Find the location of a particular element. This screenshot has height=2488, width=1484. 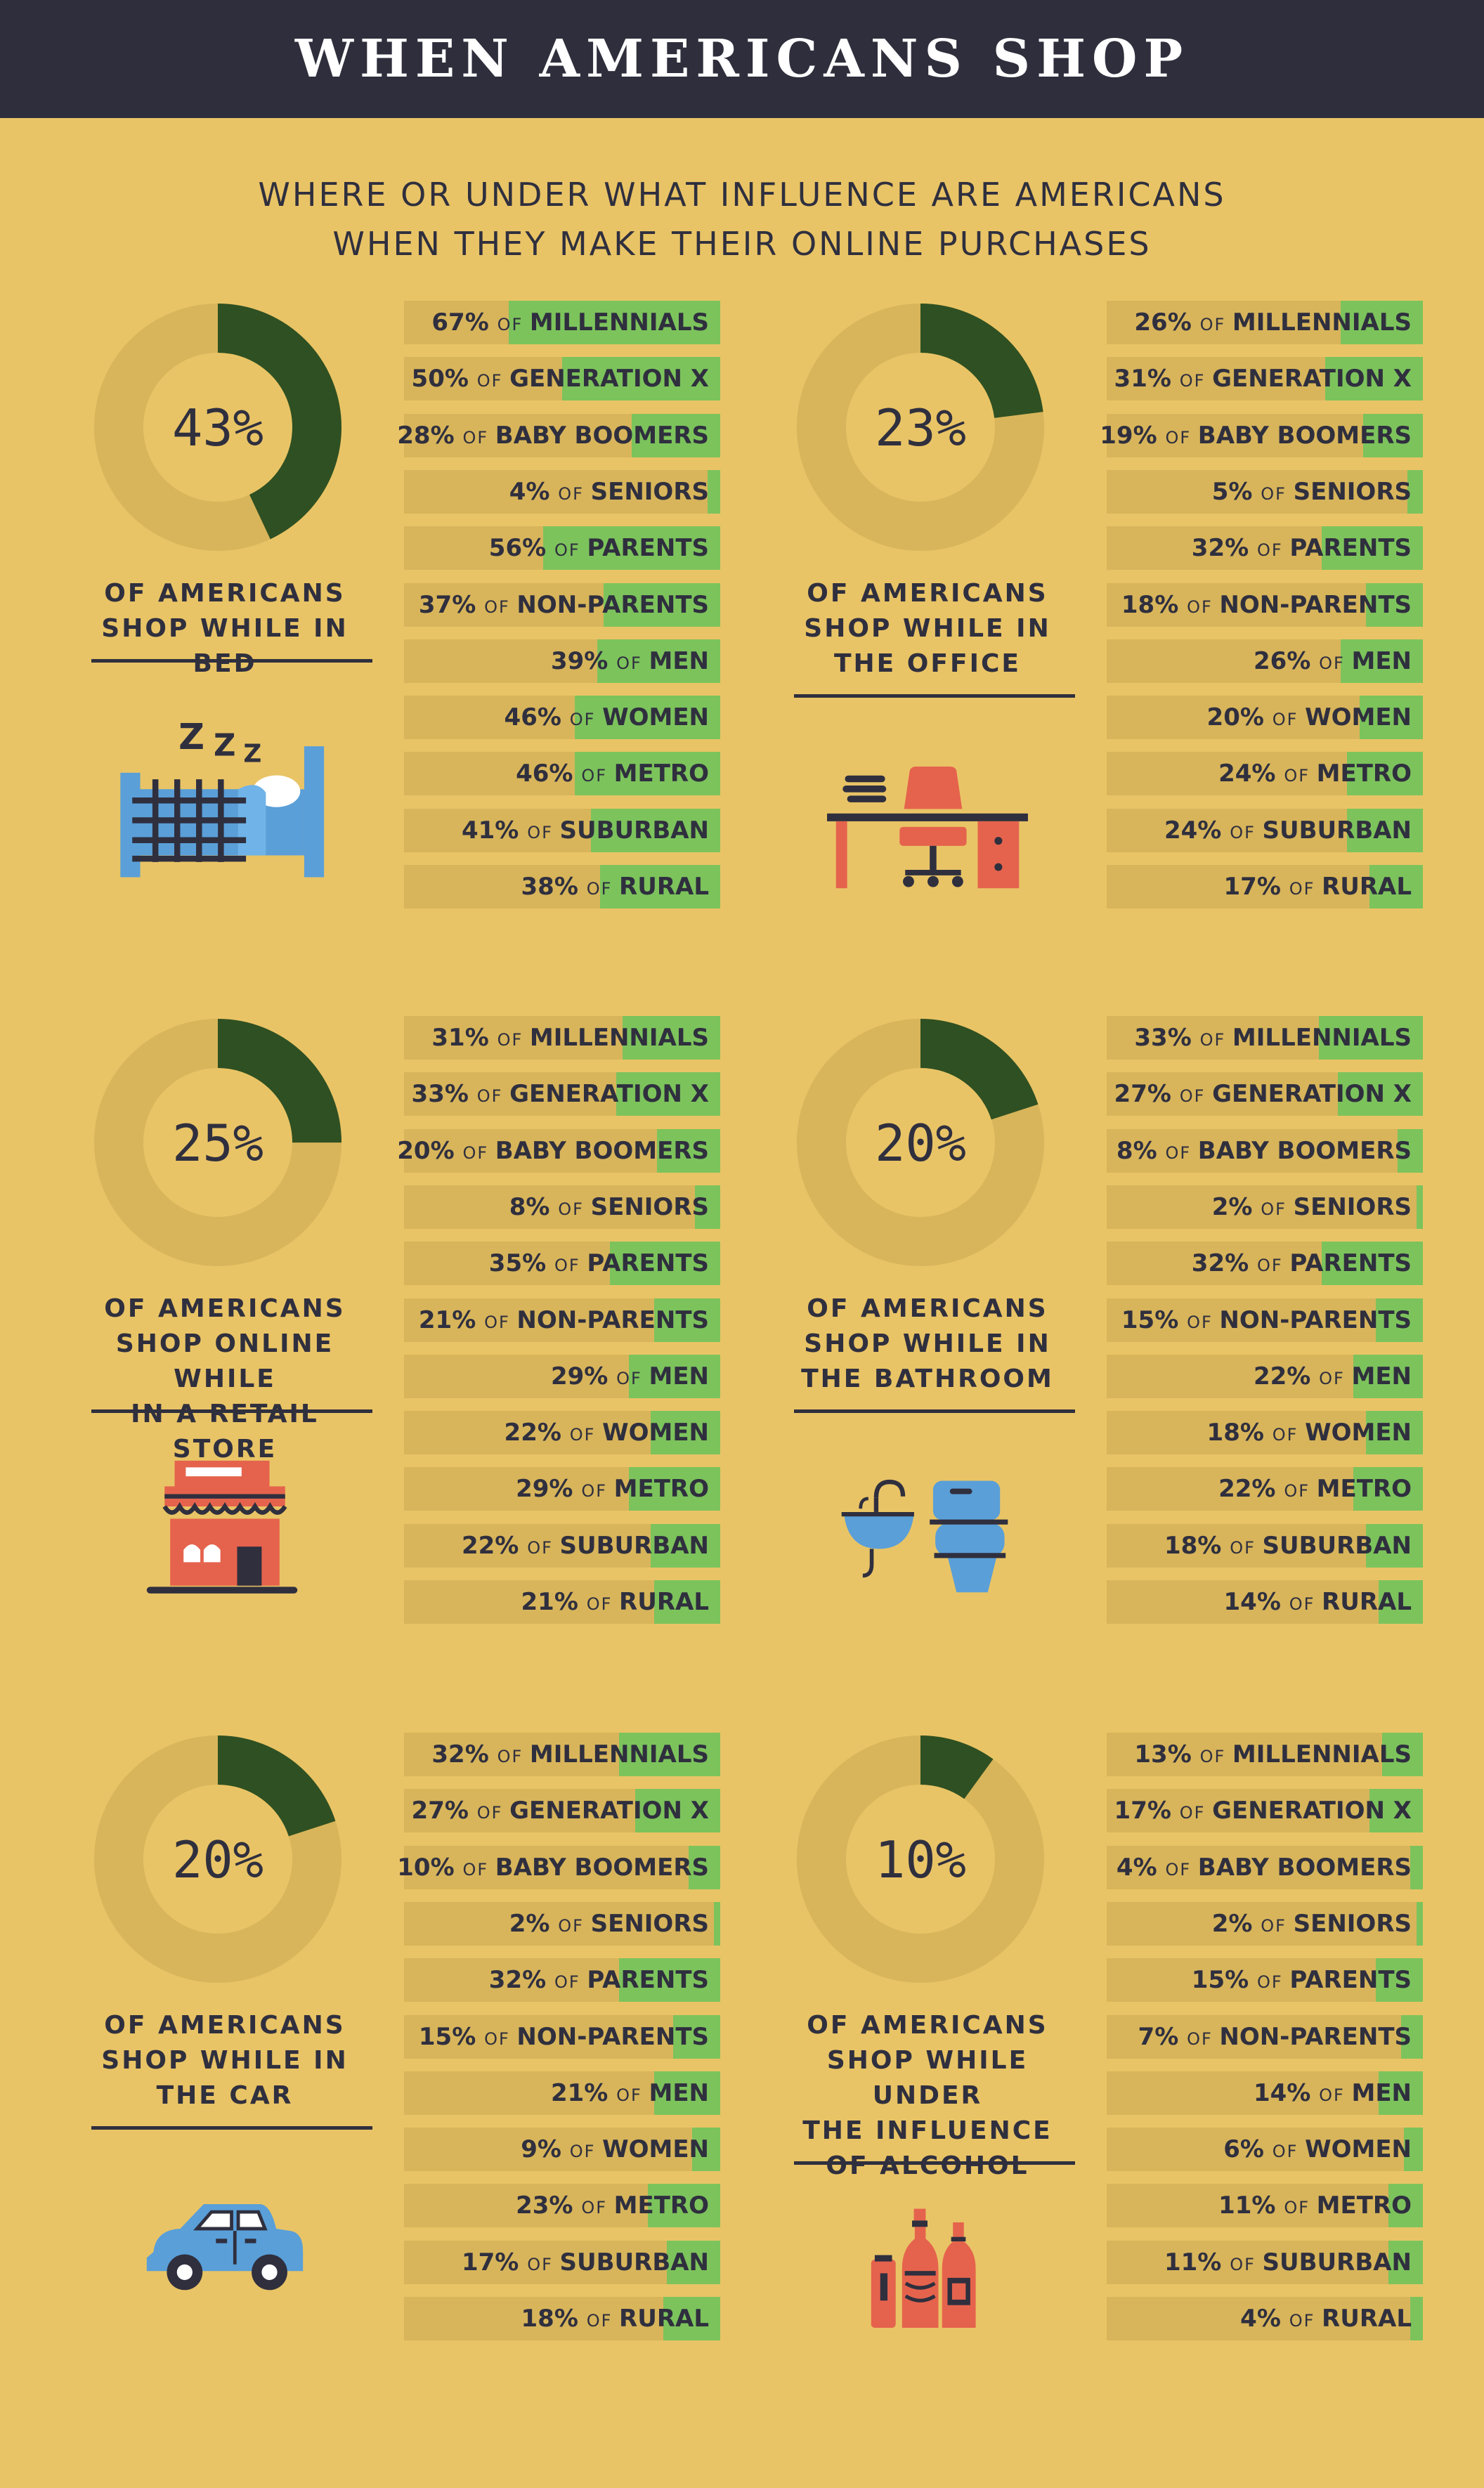

bar-baby-boomers: 8% OF BABY BOOMERS is located at coordinates (1265, 1151).